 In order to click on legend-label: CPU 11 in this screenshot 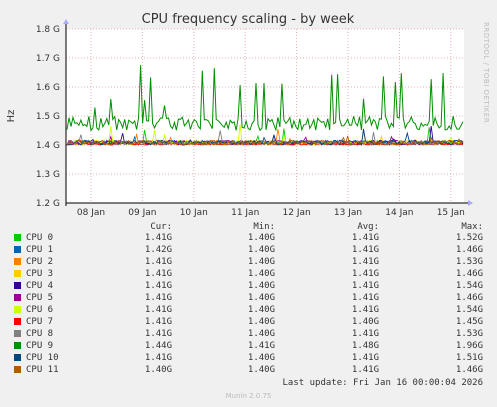, I will do `click(42, 370)`.